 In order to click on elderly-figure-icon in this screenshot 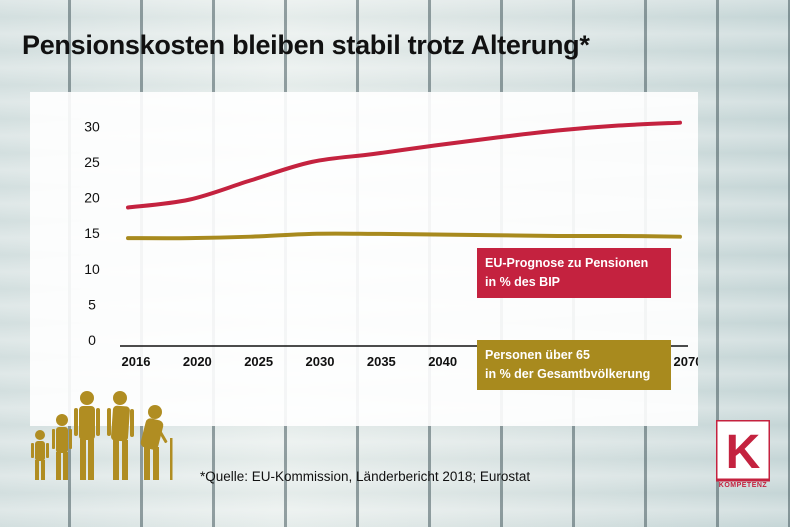, I will do `click(156, 442)`.